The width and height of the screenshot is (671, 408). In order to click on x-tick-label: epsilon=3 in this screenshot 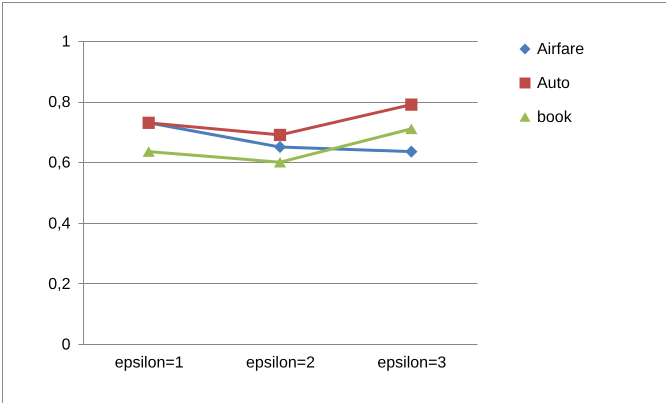, I will do `click(411, 363)`.